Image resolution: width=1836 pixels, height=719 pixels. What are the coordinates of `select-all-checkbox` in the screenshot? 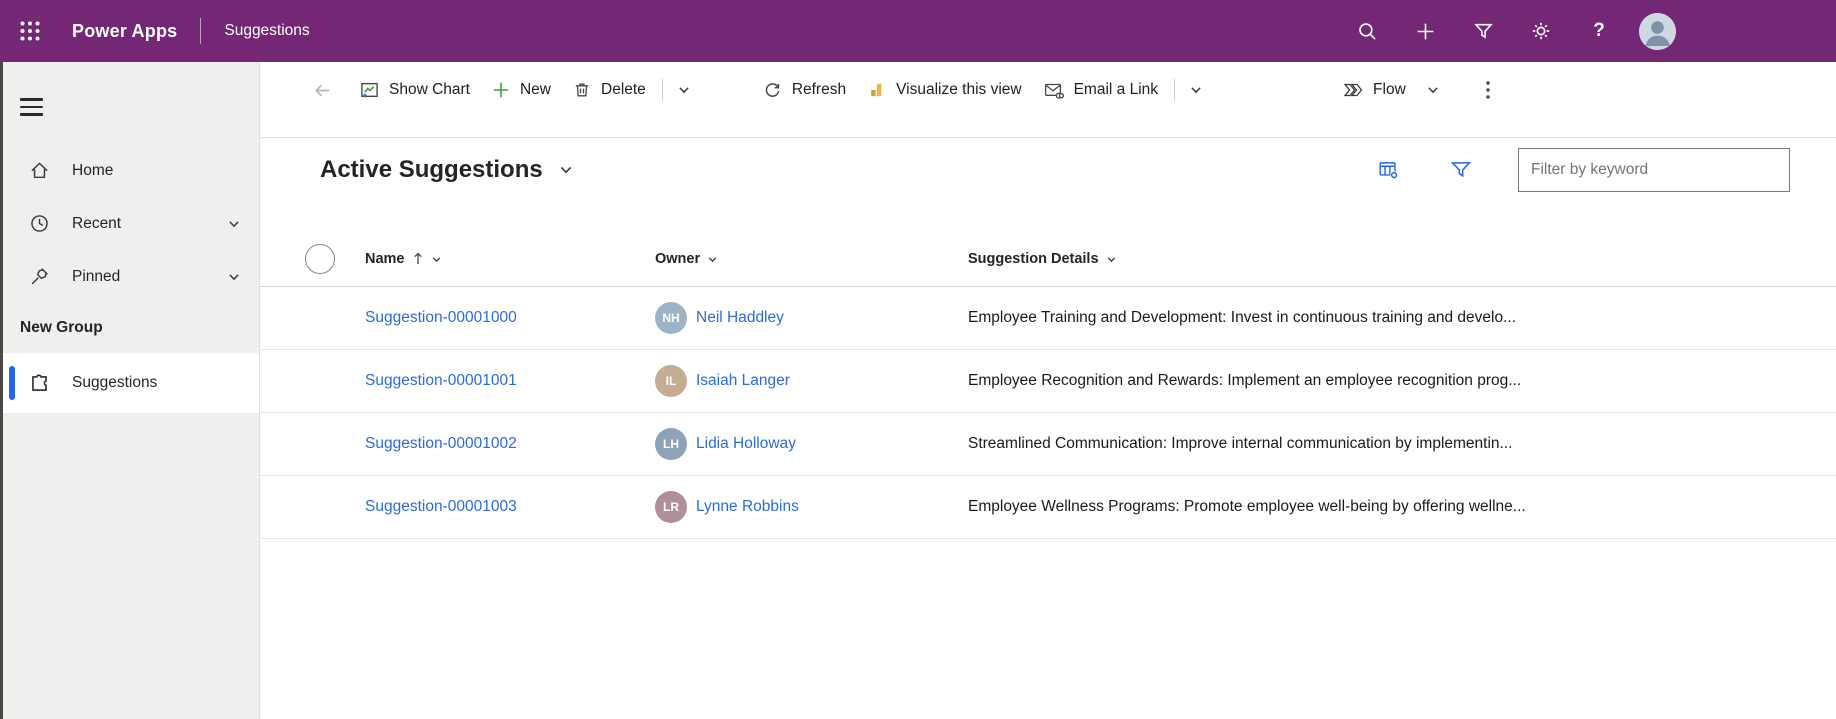 It's located at (320, 258).